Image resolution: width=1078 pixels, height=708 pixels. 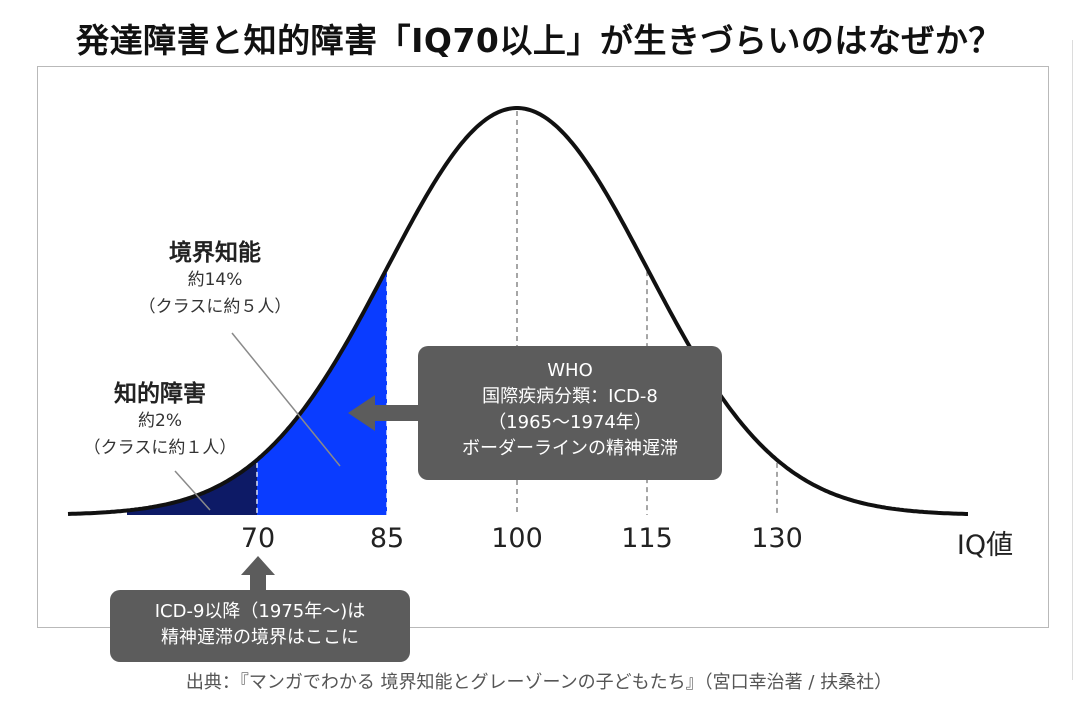 I want to click on disability-region, so click(x=192, y=487).